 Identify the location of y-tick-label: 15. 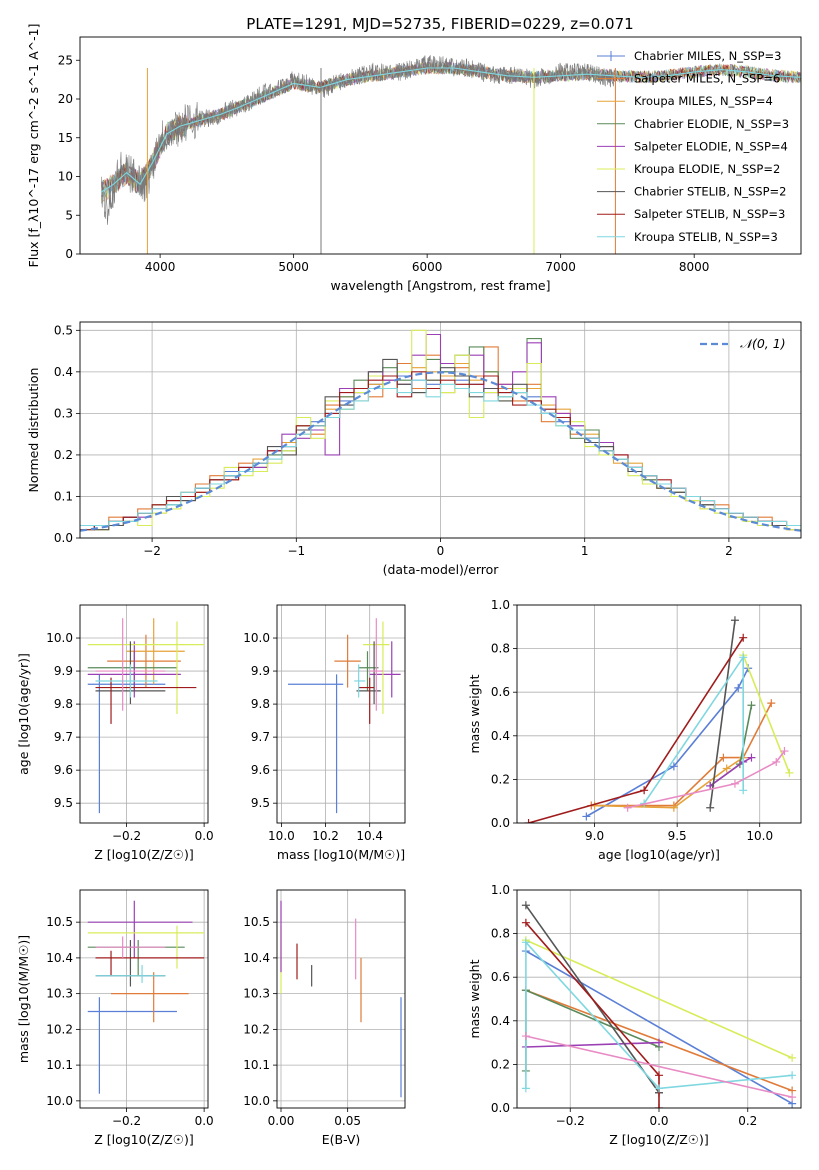
(65, 138).